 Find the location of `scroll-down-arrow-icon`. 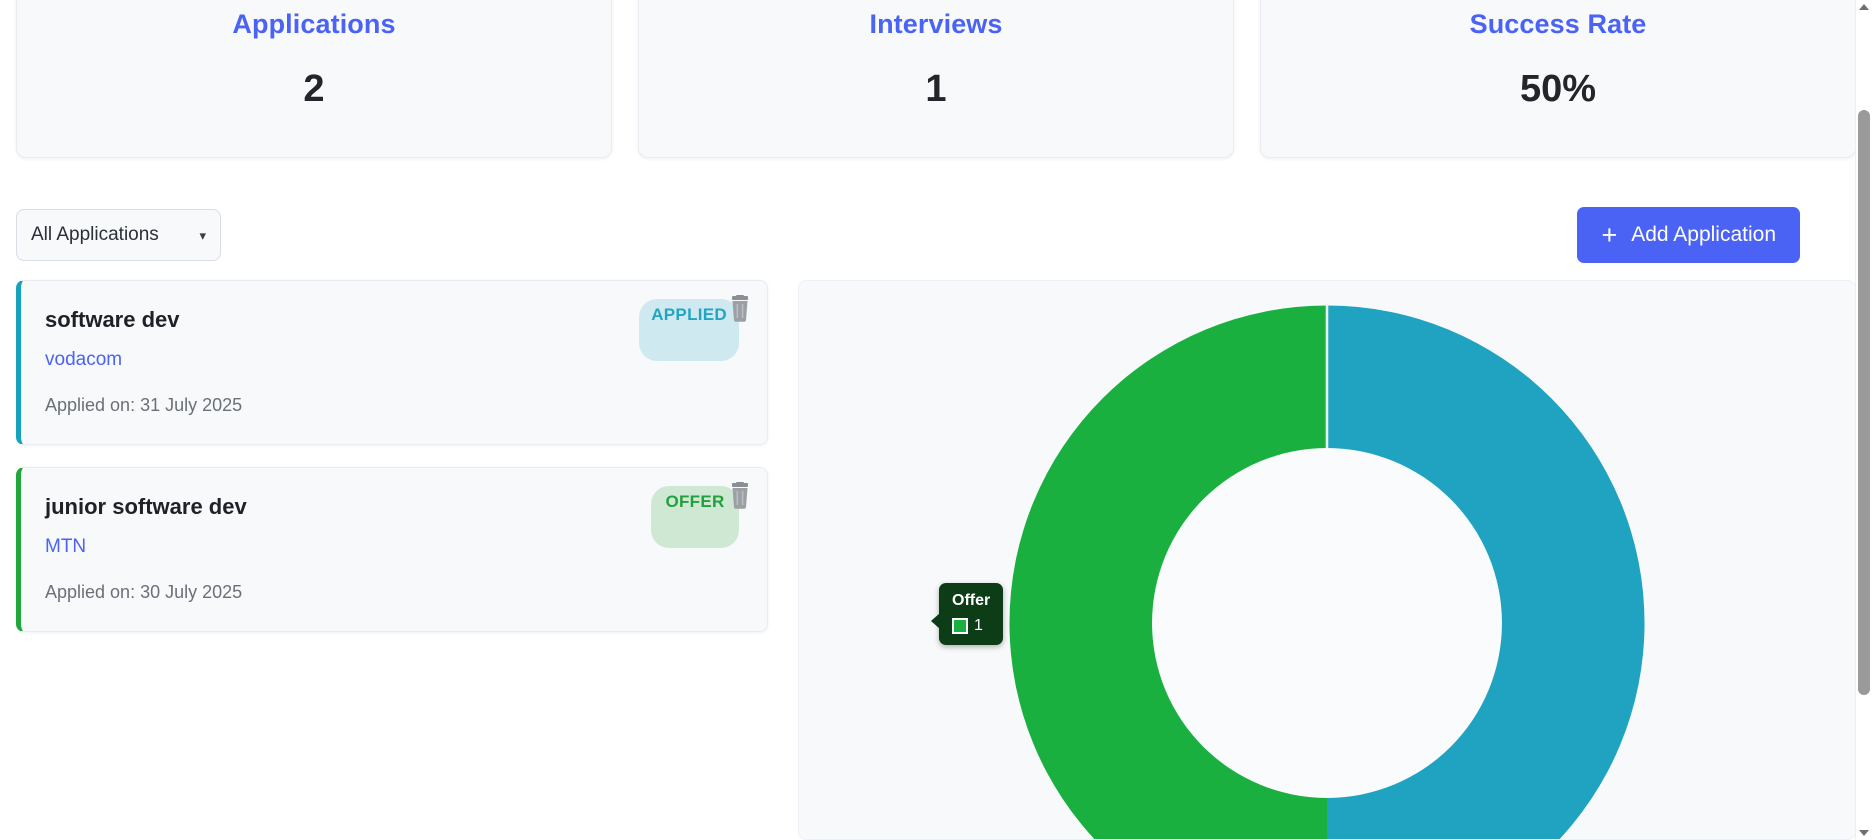

scroll-down-arrow-icon is located at coordinates (1864, 833).